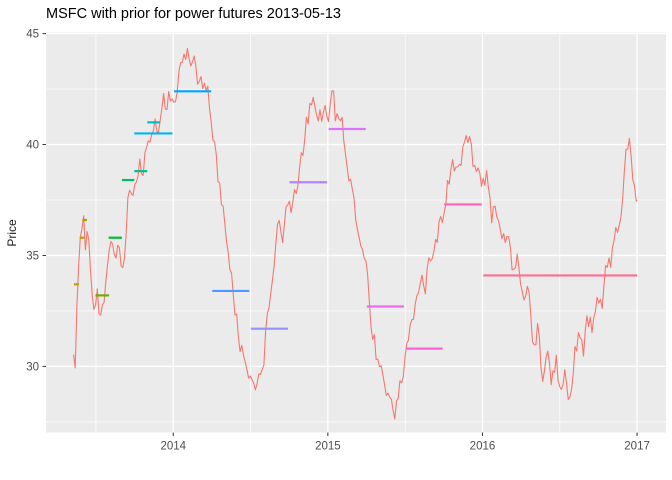 The image size is (672, 480). What do you see at coordinates (173, 447) in the screenshot?
I see `x-tick-label: 2014` at bounding box center [173, 447].